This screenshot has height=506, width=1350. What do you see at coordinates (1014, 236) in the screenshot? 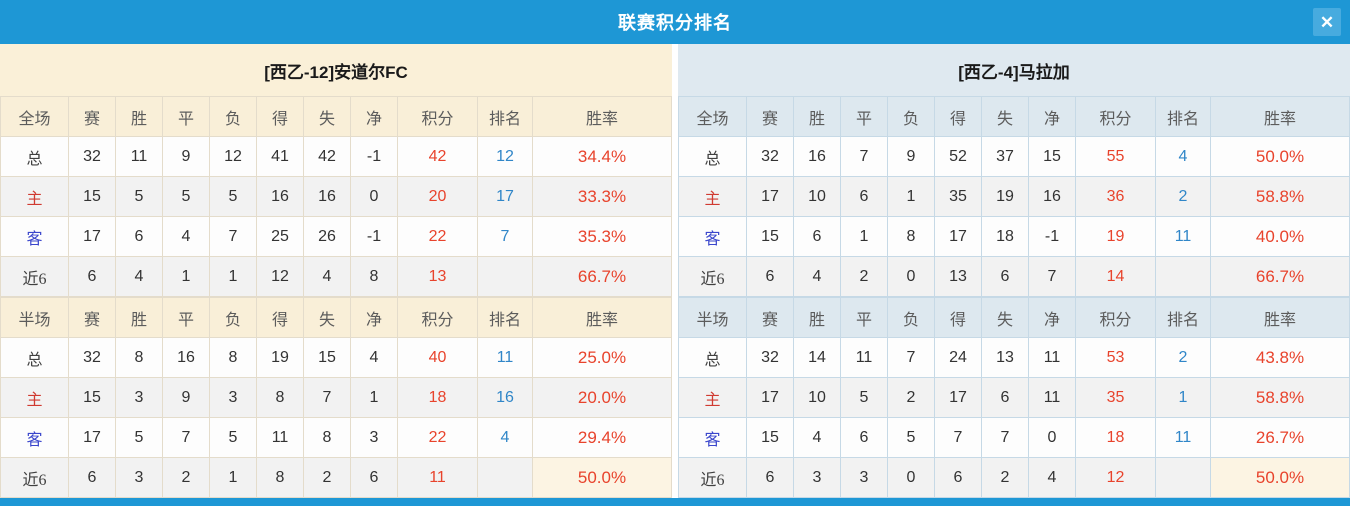
I see `table-row: 客 15 6 1 8 17 18 -1 19 11 40.0%` at bounding box center [1014, 236].